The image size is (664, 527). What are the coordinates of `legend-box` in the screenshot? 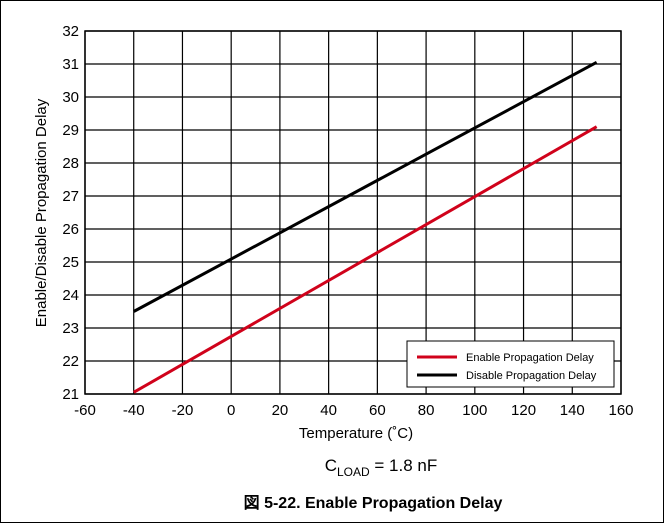 It's located at (510, 364).